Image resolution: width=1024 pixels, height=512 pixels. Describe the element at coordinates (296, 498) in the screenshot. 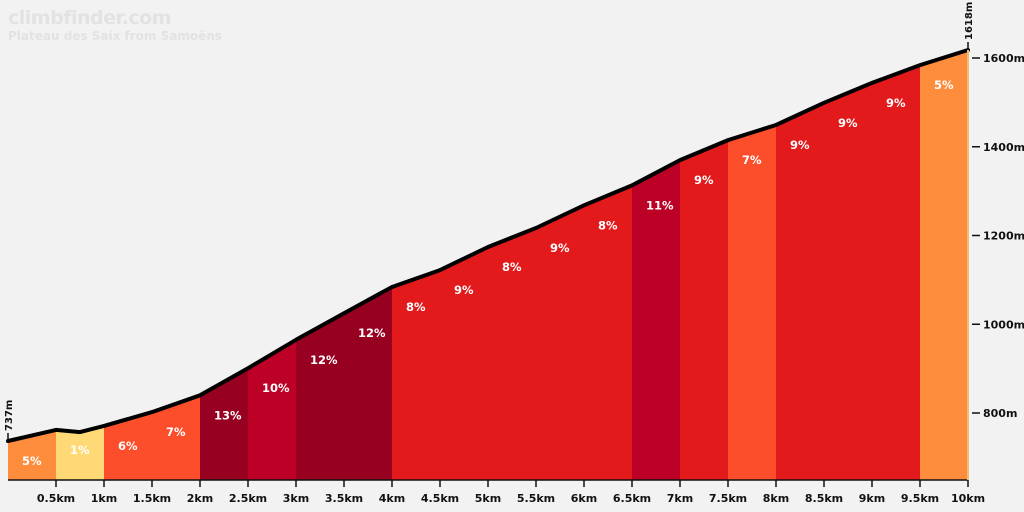

I see `x-tick-label: 3km` at that location.